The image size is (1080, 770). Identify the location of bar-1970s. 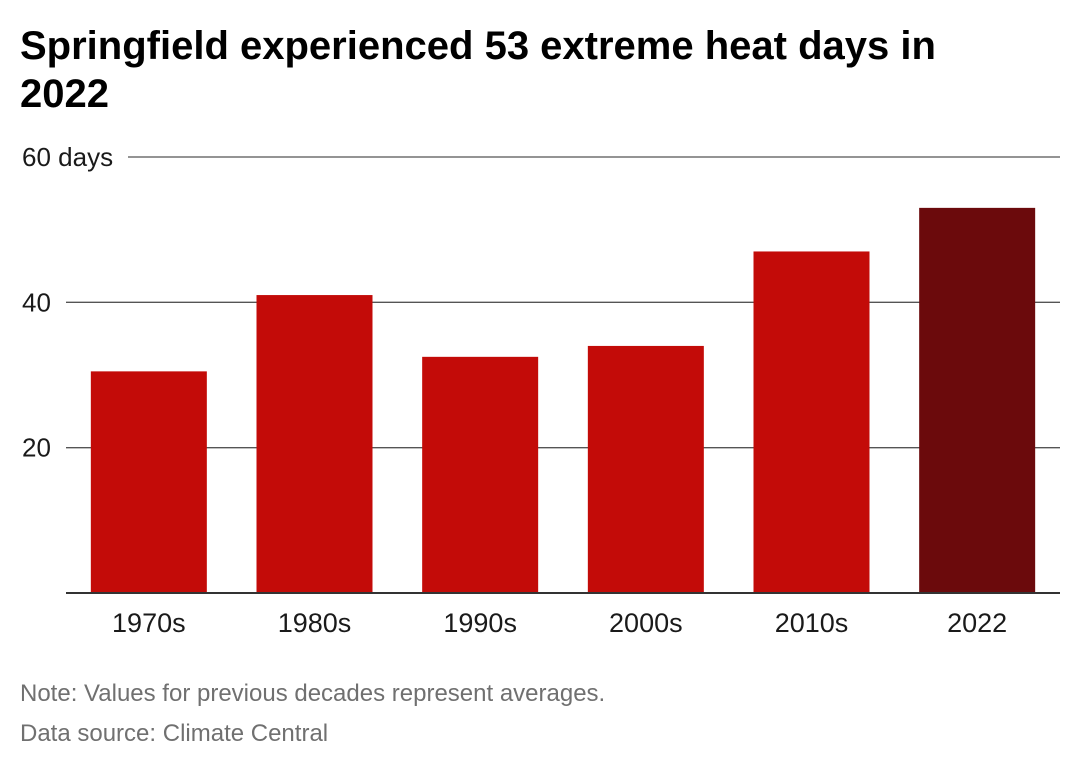
(148, 482).